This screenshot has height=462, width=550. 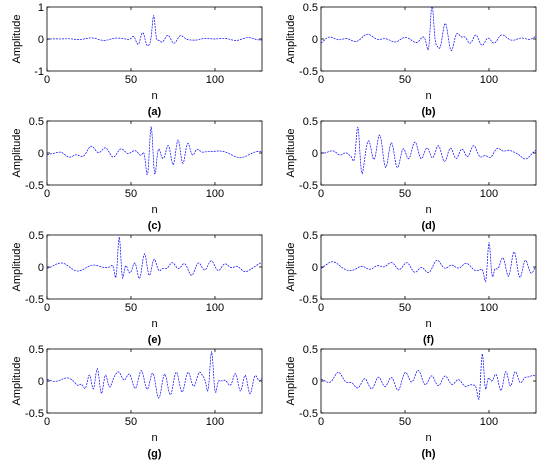 What do you see at coordinates (428, 226) in the screenshot?
I see `panel-caption: (d)` at bounding box center [428, 226].